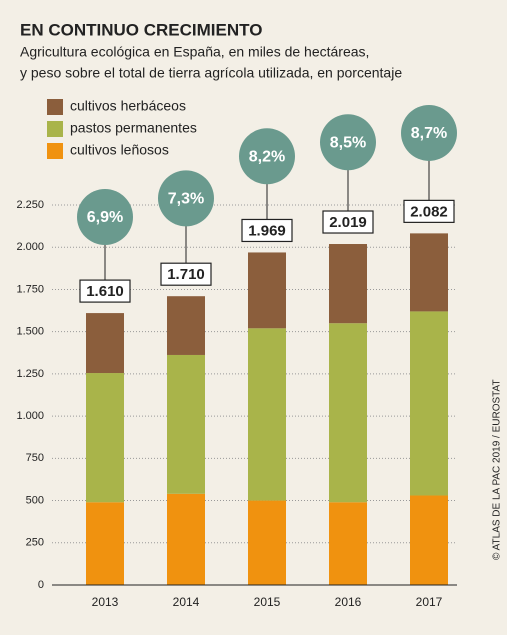  What do you see at coordinates (105, 602) in the screenshot?
I see `x-tick-label: 2013` at bounding box center [105, 602].